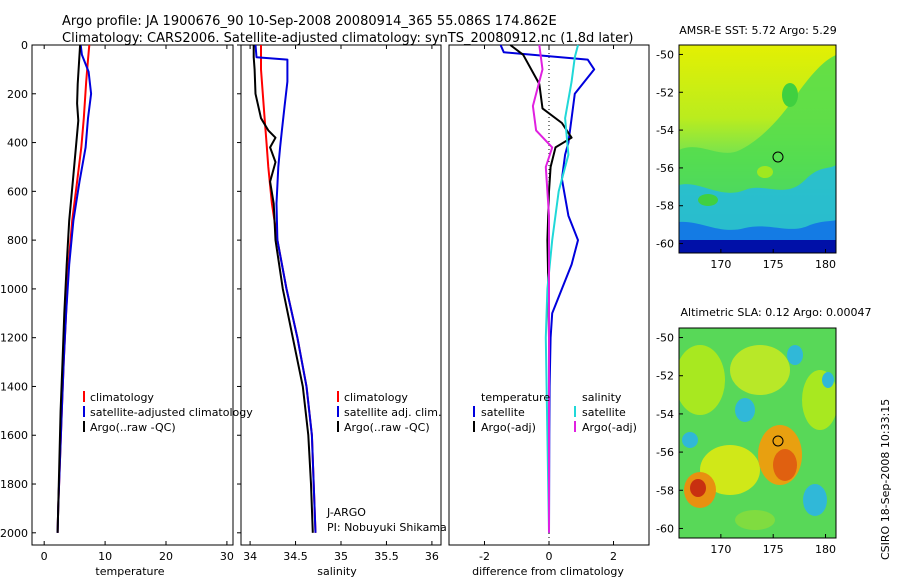 This screenshot has width=900, height=580. What do you see at coordinates (542, 288) in the screenshot?
I see `series-line-salinity-argo-adj-` at bounding box center [542, 288].